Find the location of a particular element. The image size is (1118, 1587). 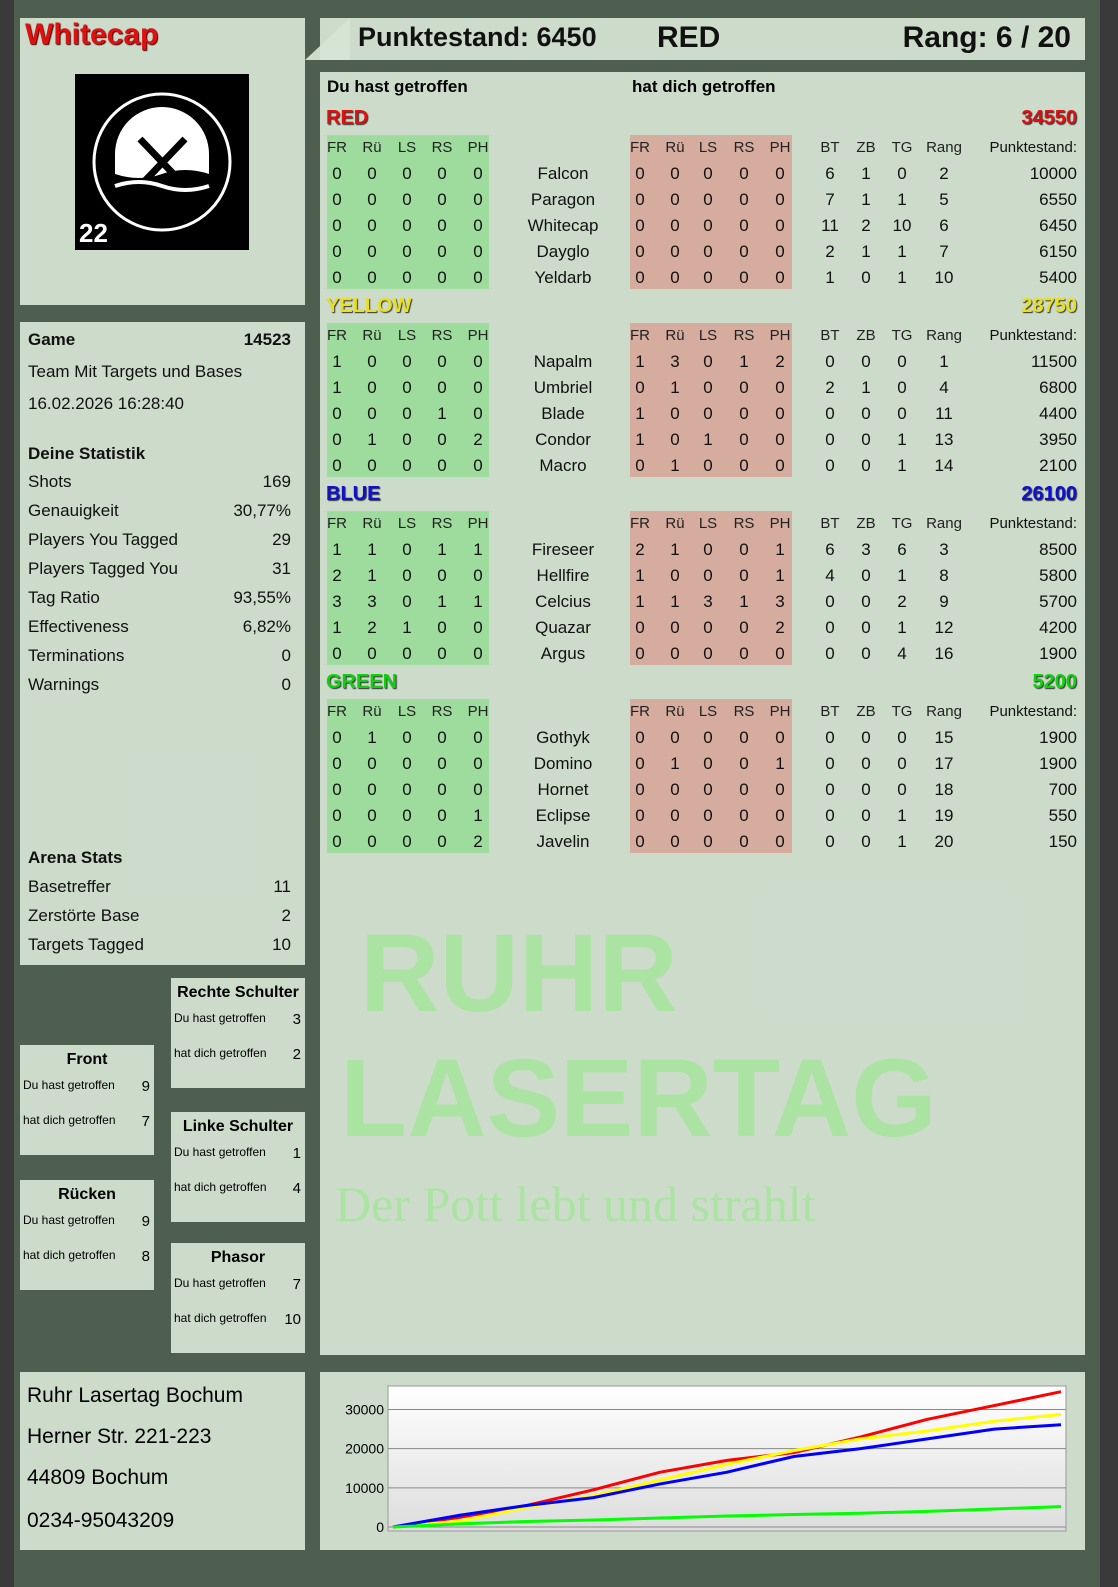

stats-title-text: Deine Statistik is located at coordinates (87, 453).